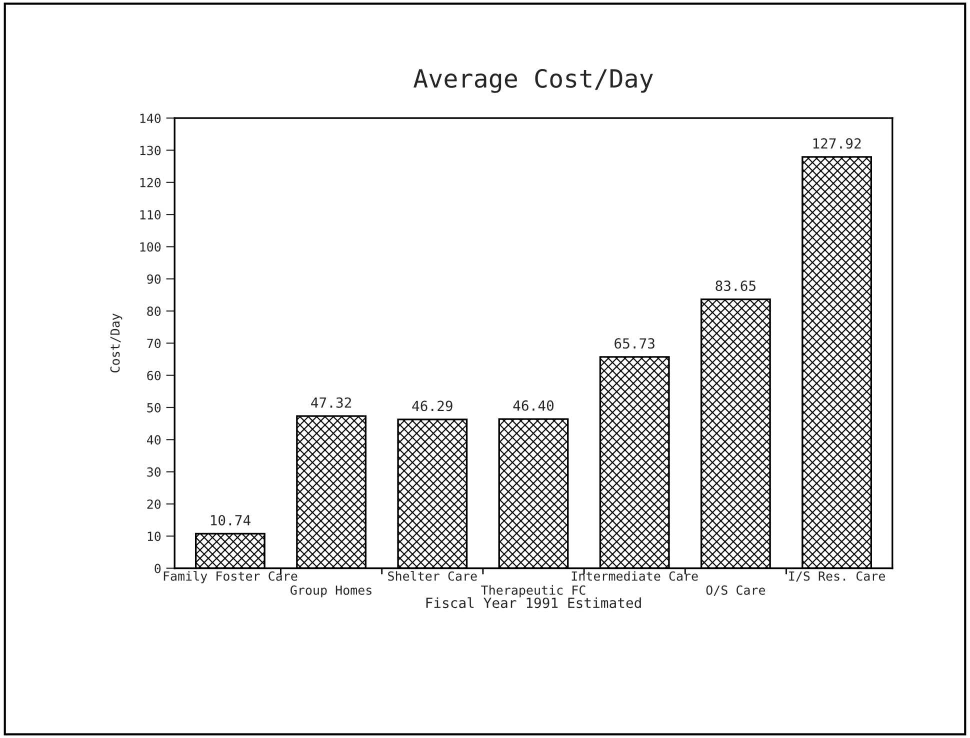 The image size is (970, 738). Describe the element at coordinates (150, 247) in the screenshot. I see `y-tick-label: 100` at that location.